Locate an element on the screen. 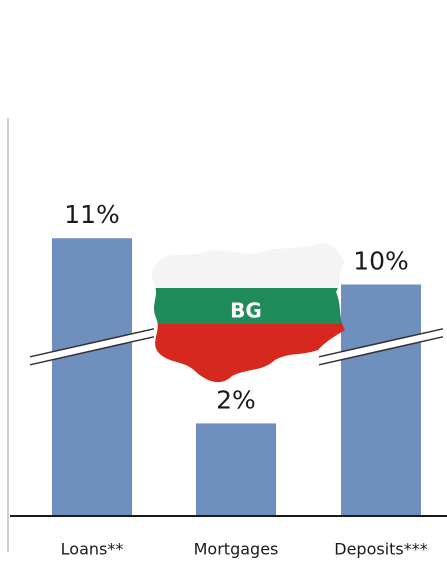 The height and width of the screenshot is (569, 447). x-tick-label: Loans** is located at coordinates (92, 549).